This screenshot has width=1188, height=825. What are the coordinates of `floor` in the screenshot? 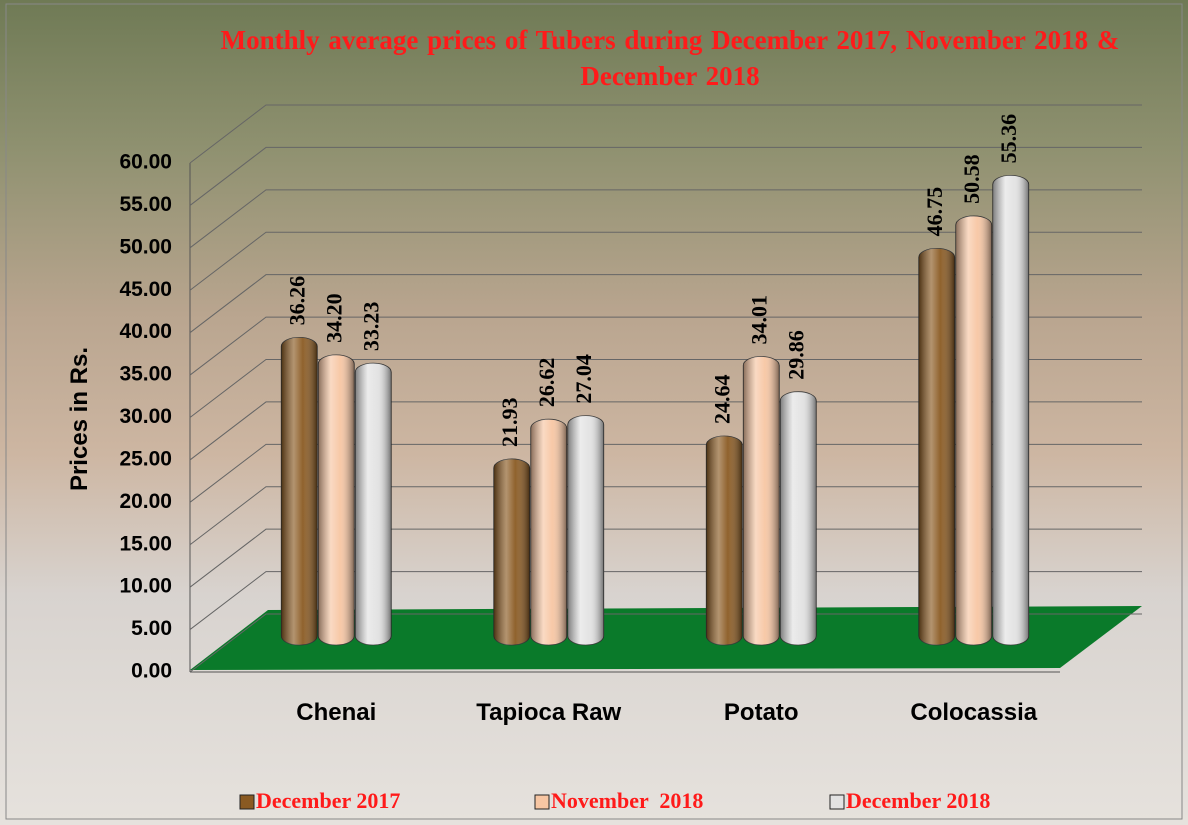 It's located at (666, 638).